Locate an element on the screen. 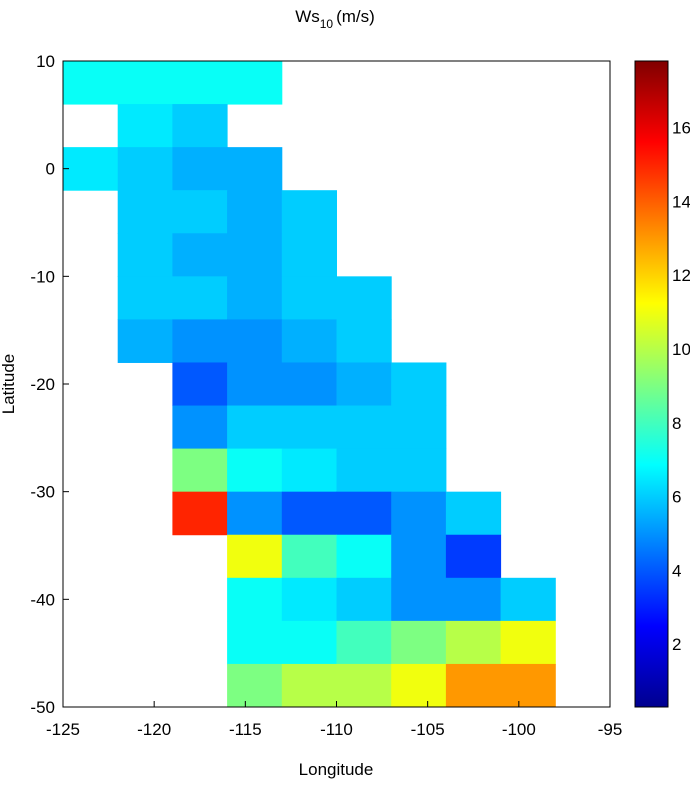 This screenshot has width=690, height=791. colorbar-tick-label: 4 is located at coordinates (676, 570).